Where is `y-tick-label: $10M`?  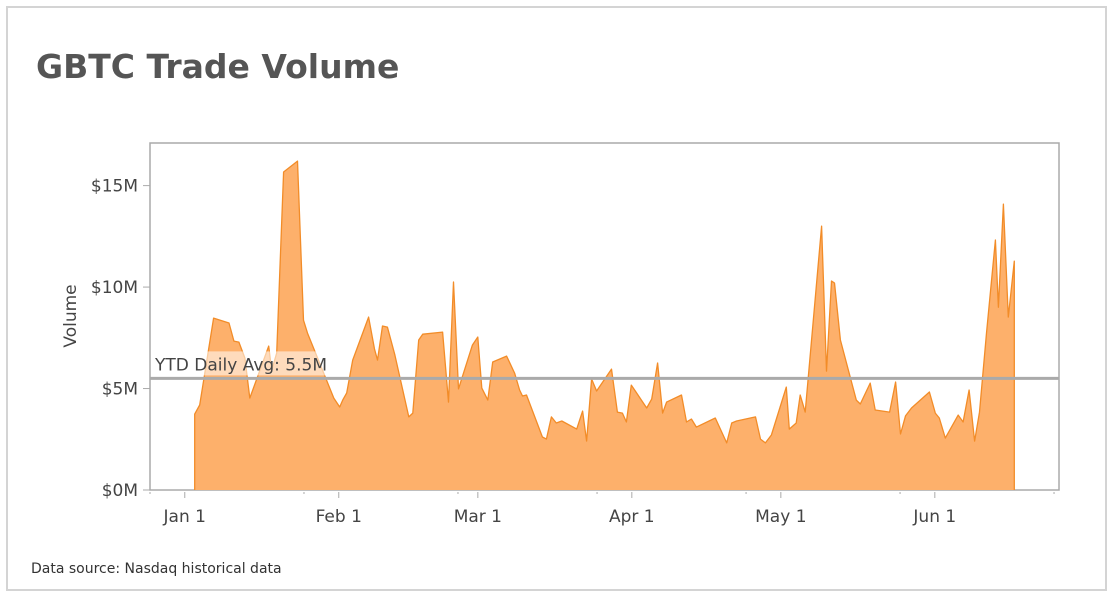
y-tick-label: $10M is located at coordinates (114, 288).